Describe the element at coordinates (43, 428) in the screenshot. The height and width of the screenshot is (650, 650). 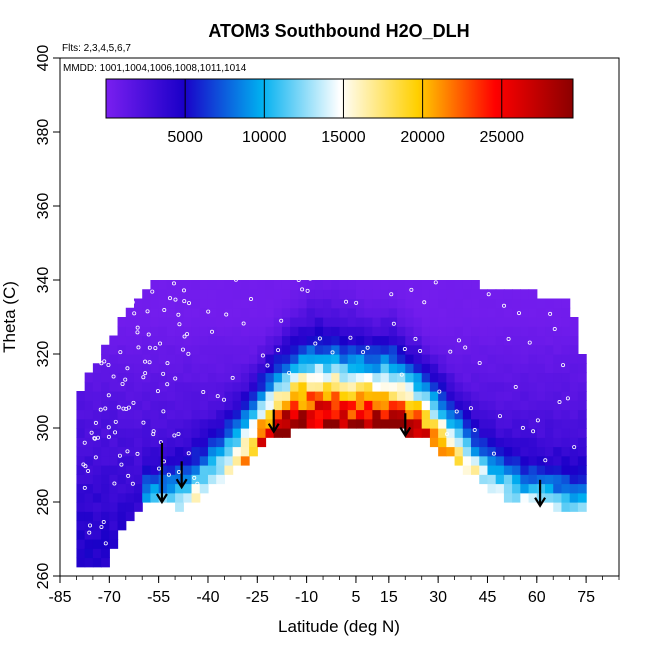
I see `y-tick-label: 300` at that location.